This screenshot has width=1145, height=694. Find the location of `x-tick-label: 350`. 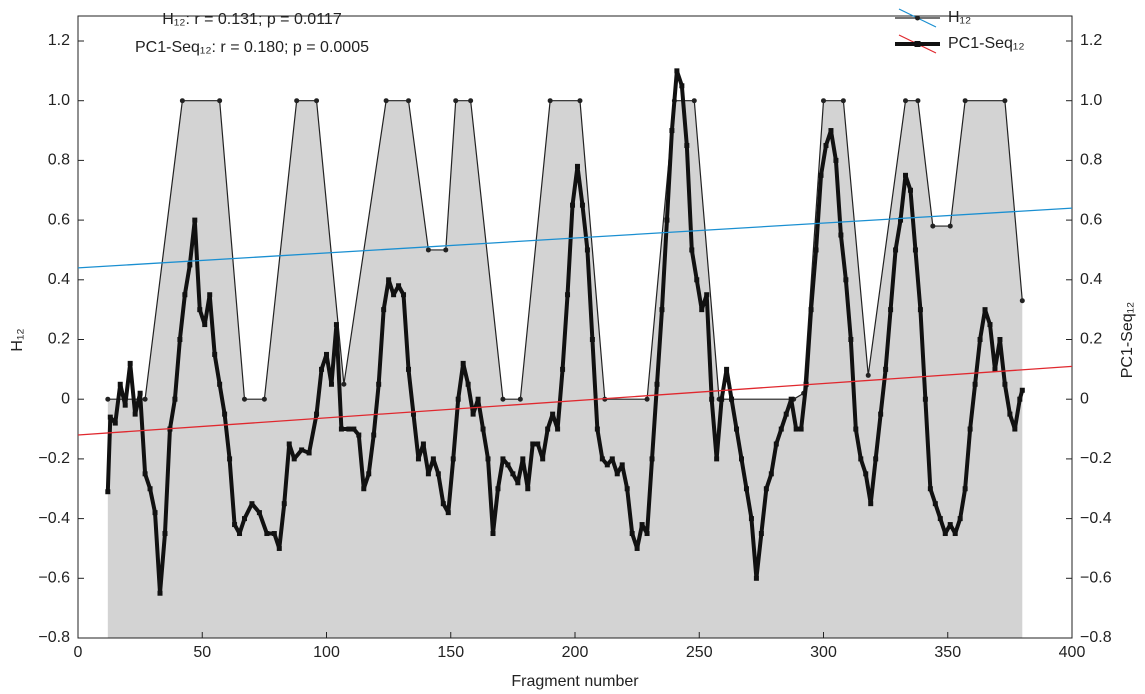

x-tick-label: 350 is located at coordinates (947, 652).